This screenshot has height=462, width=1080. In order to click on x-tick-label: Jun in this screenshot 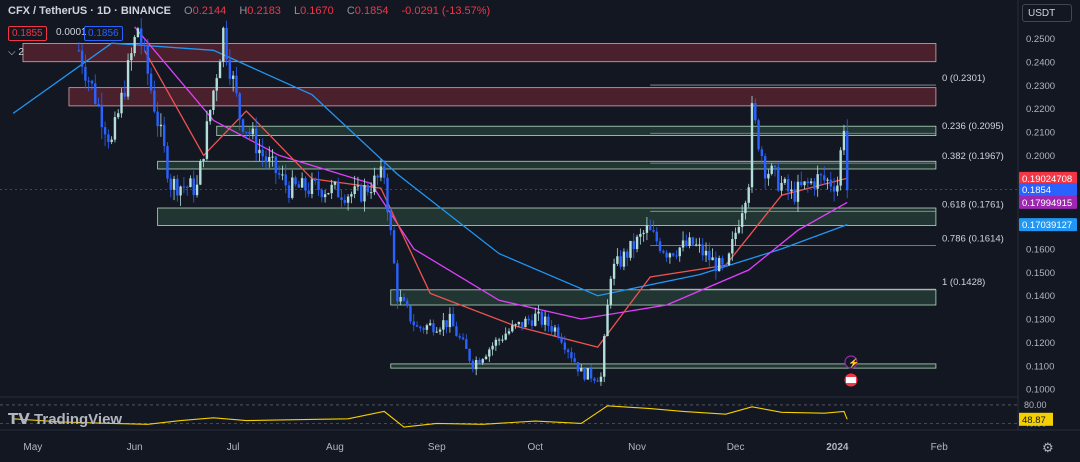, I will do `click(135, 447)`.